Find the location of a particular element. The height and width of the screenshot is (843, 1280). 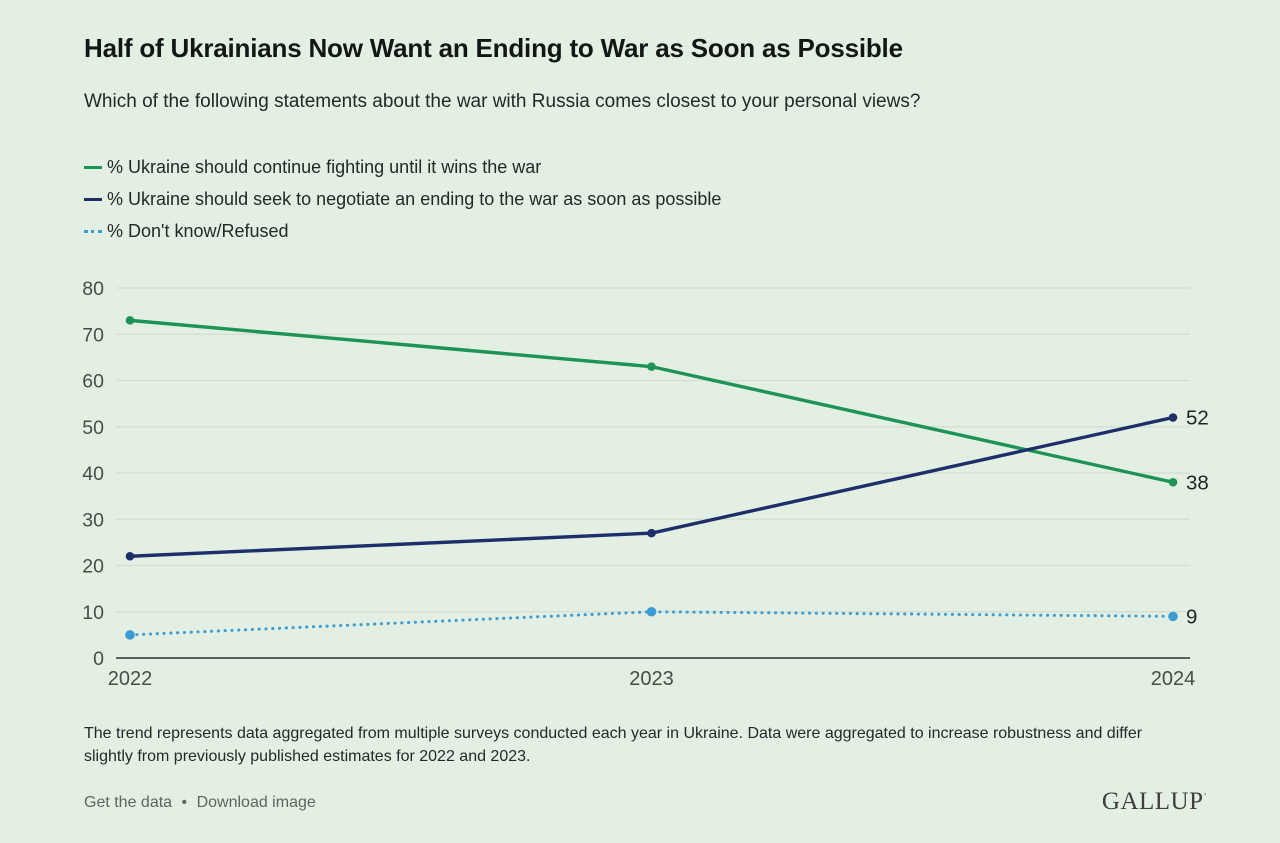

gallup-logo: GALLUP’ is located at coordinates (1154, 801).